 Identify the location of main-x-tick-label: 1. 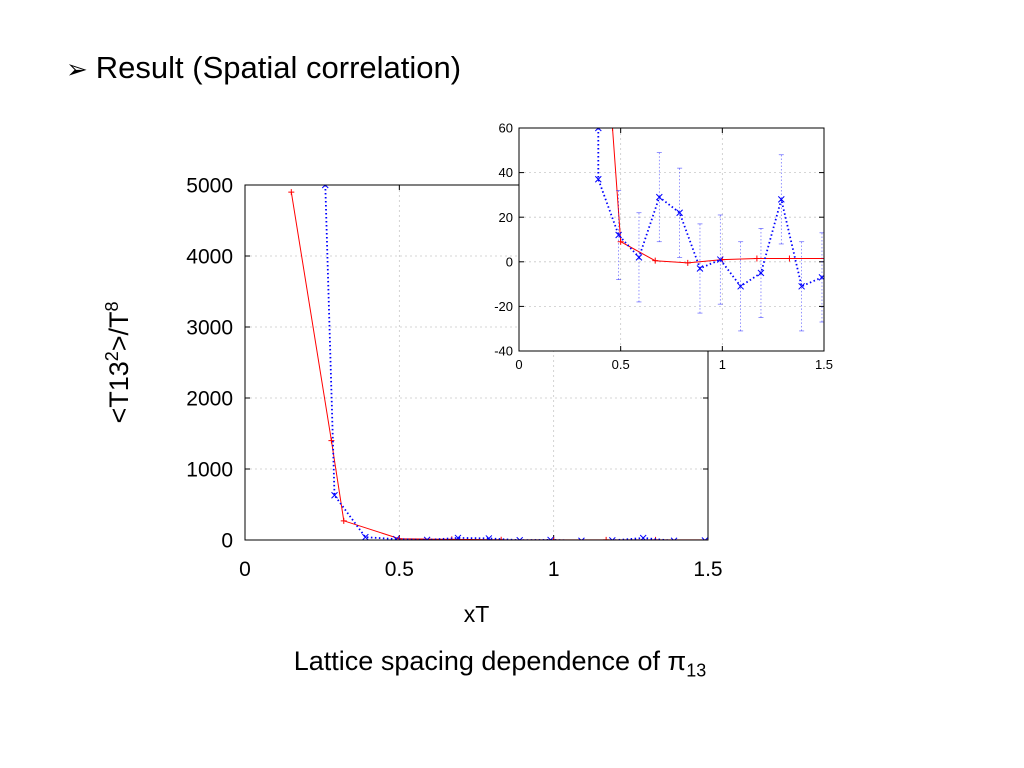
(554, 569).